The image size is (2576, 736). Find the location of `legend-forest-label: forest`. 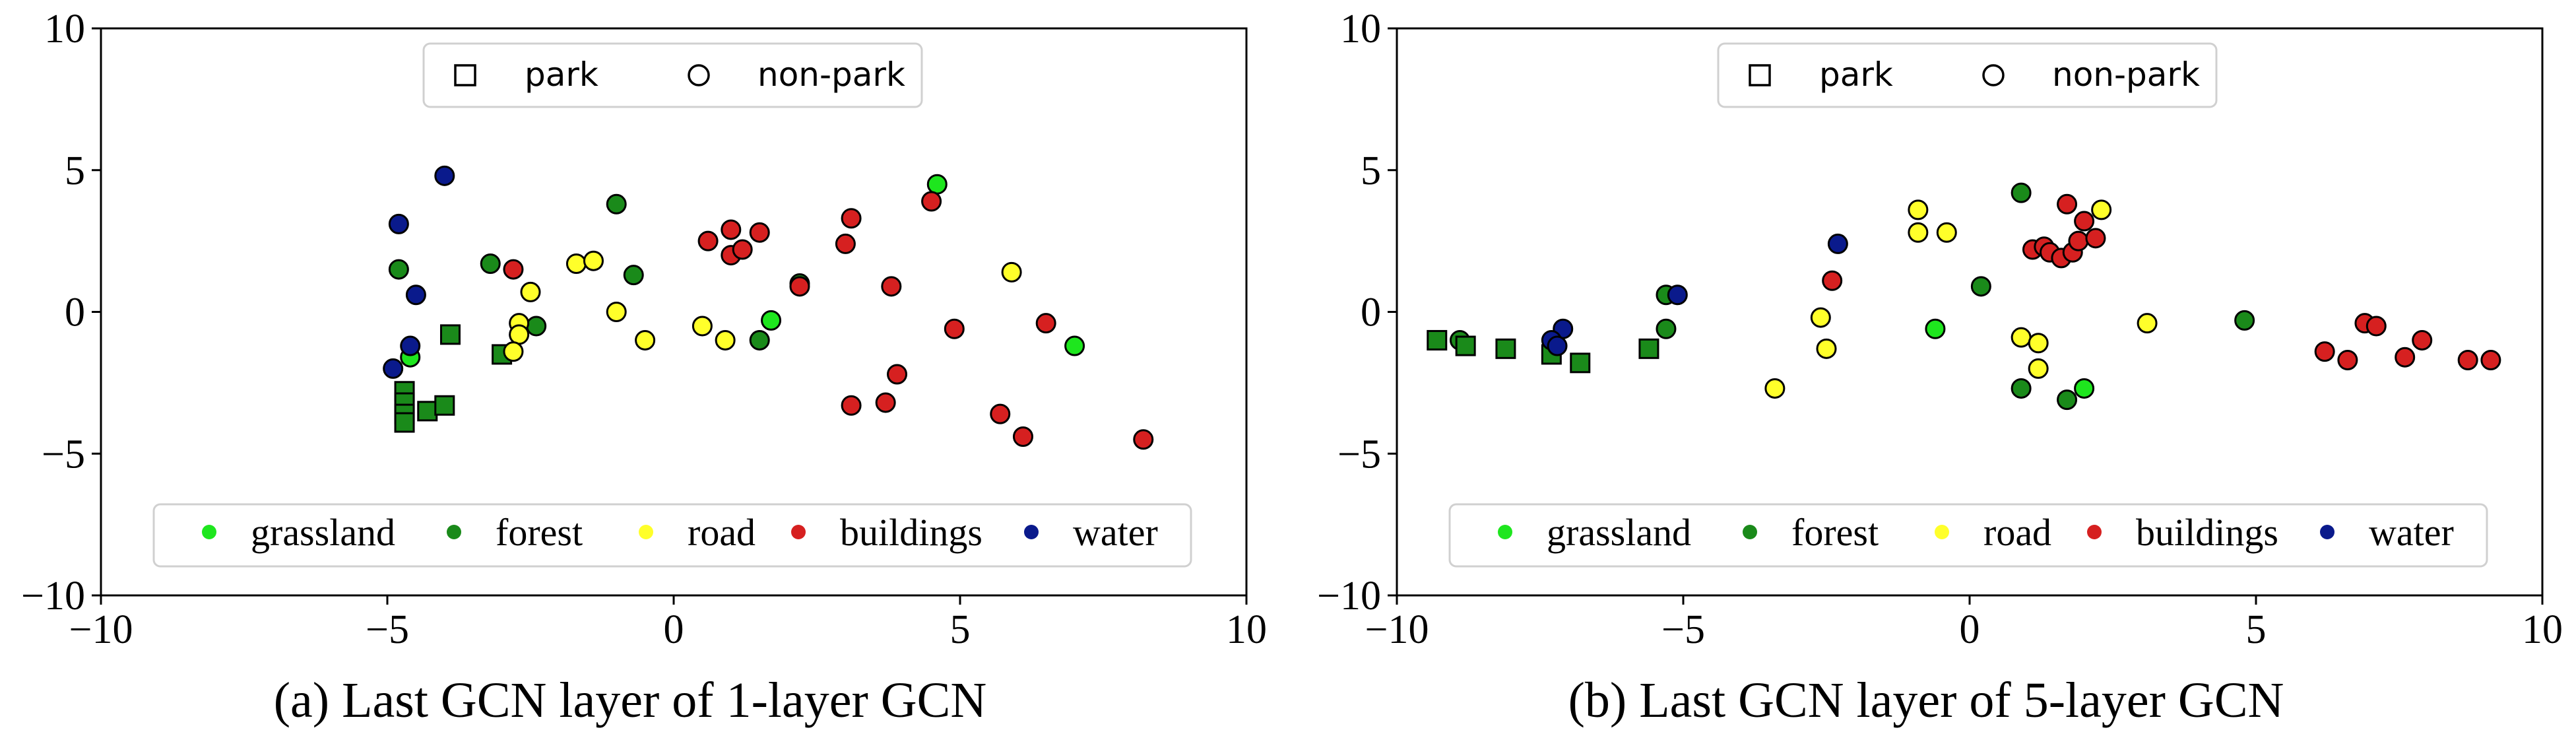

legend-forest-label: forest is located at coordinates (539, 532).